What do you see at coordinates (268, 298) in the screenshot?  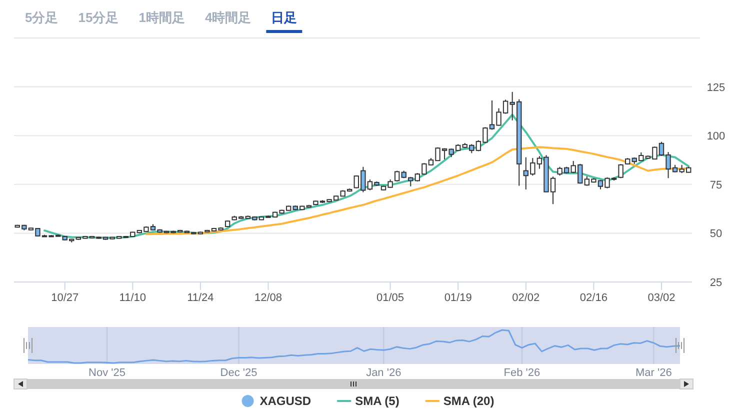 I see `x-tick-label: 12/08` at bounding box center [268, 298].